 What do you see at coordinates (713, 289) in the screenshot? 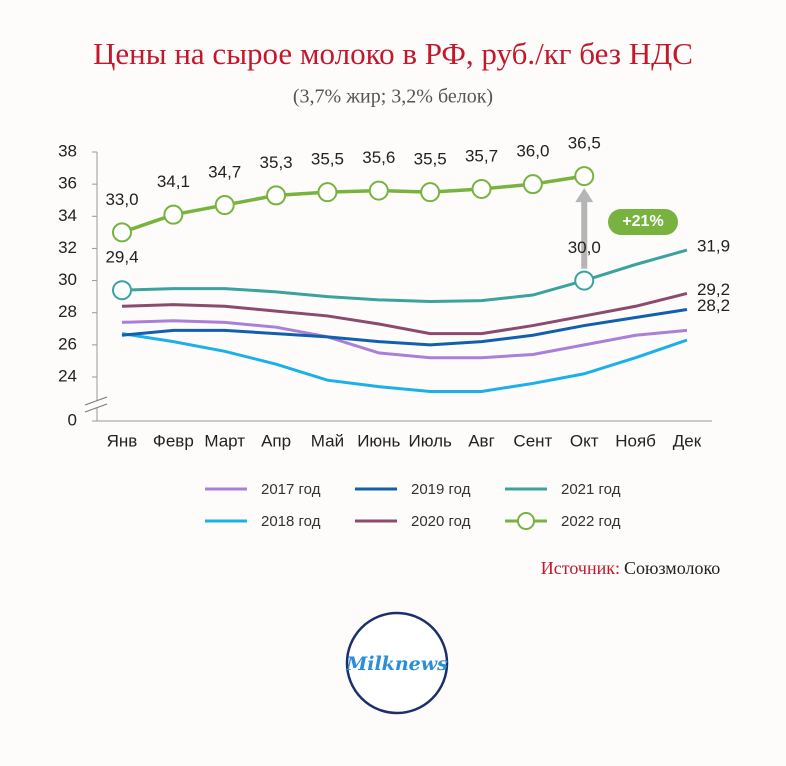
I see `value-label: 29,2` at bounding box center [713, 289].